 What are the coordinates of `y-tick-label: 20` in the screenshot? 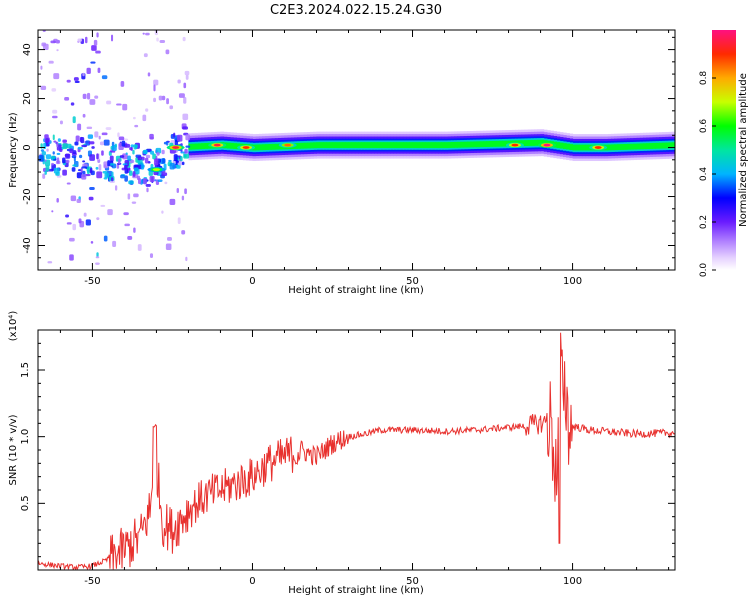 It's located at (27, 98).